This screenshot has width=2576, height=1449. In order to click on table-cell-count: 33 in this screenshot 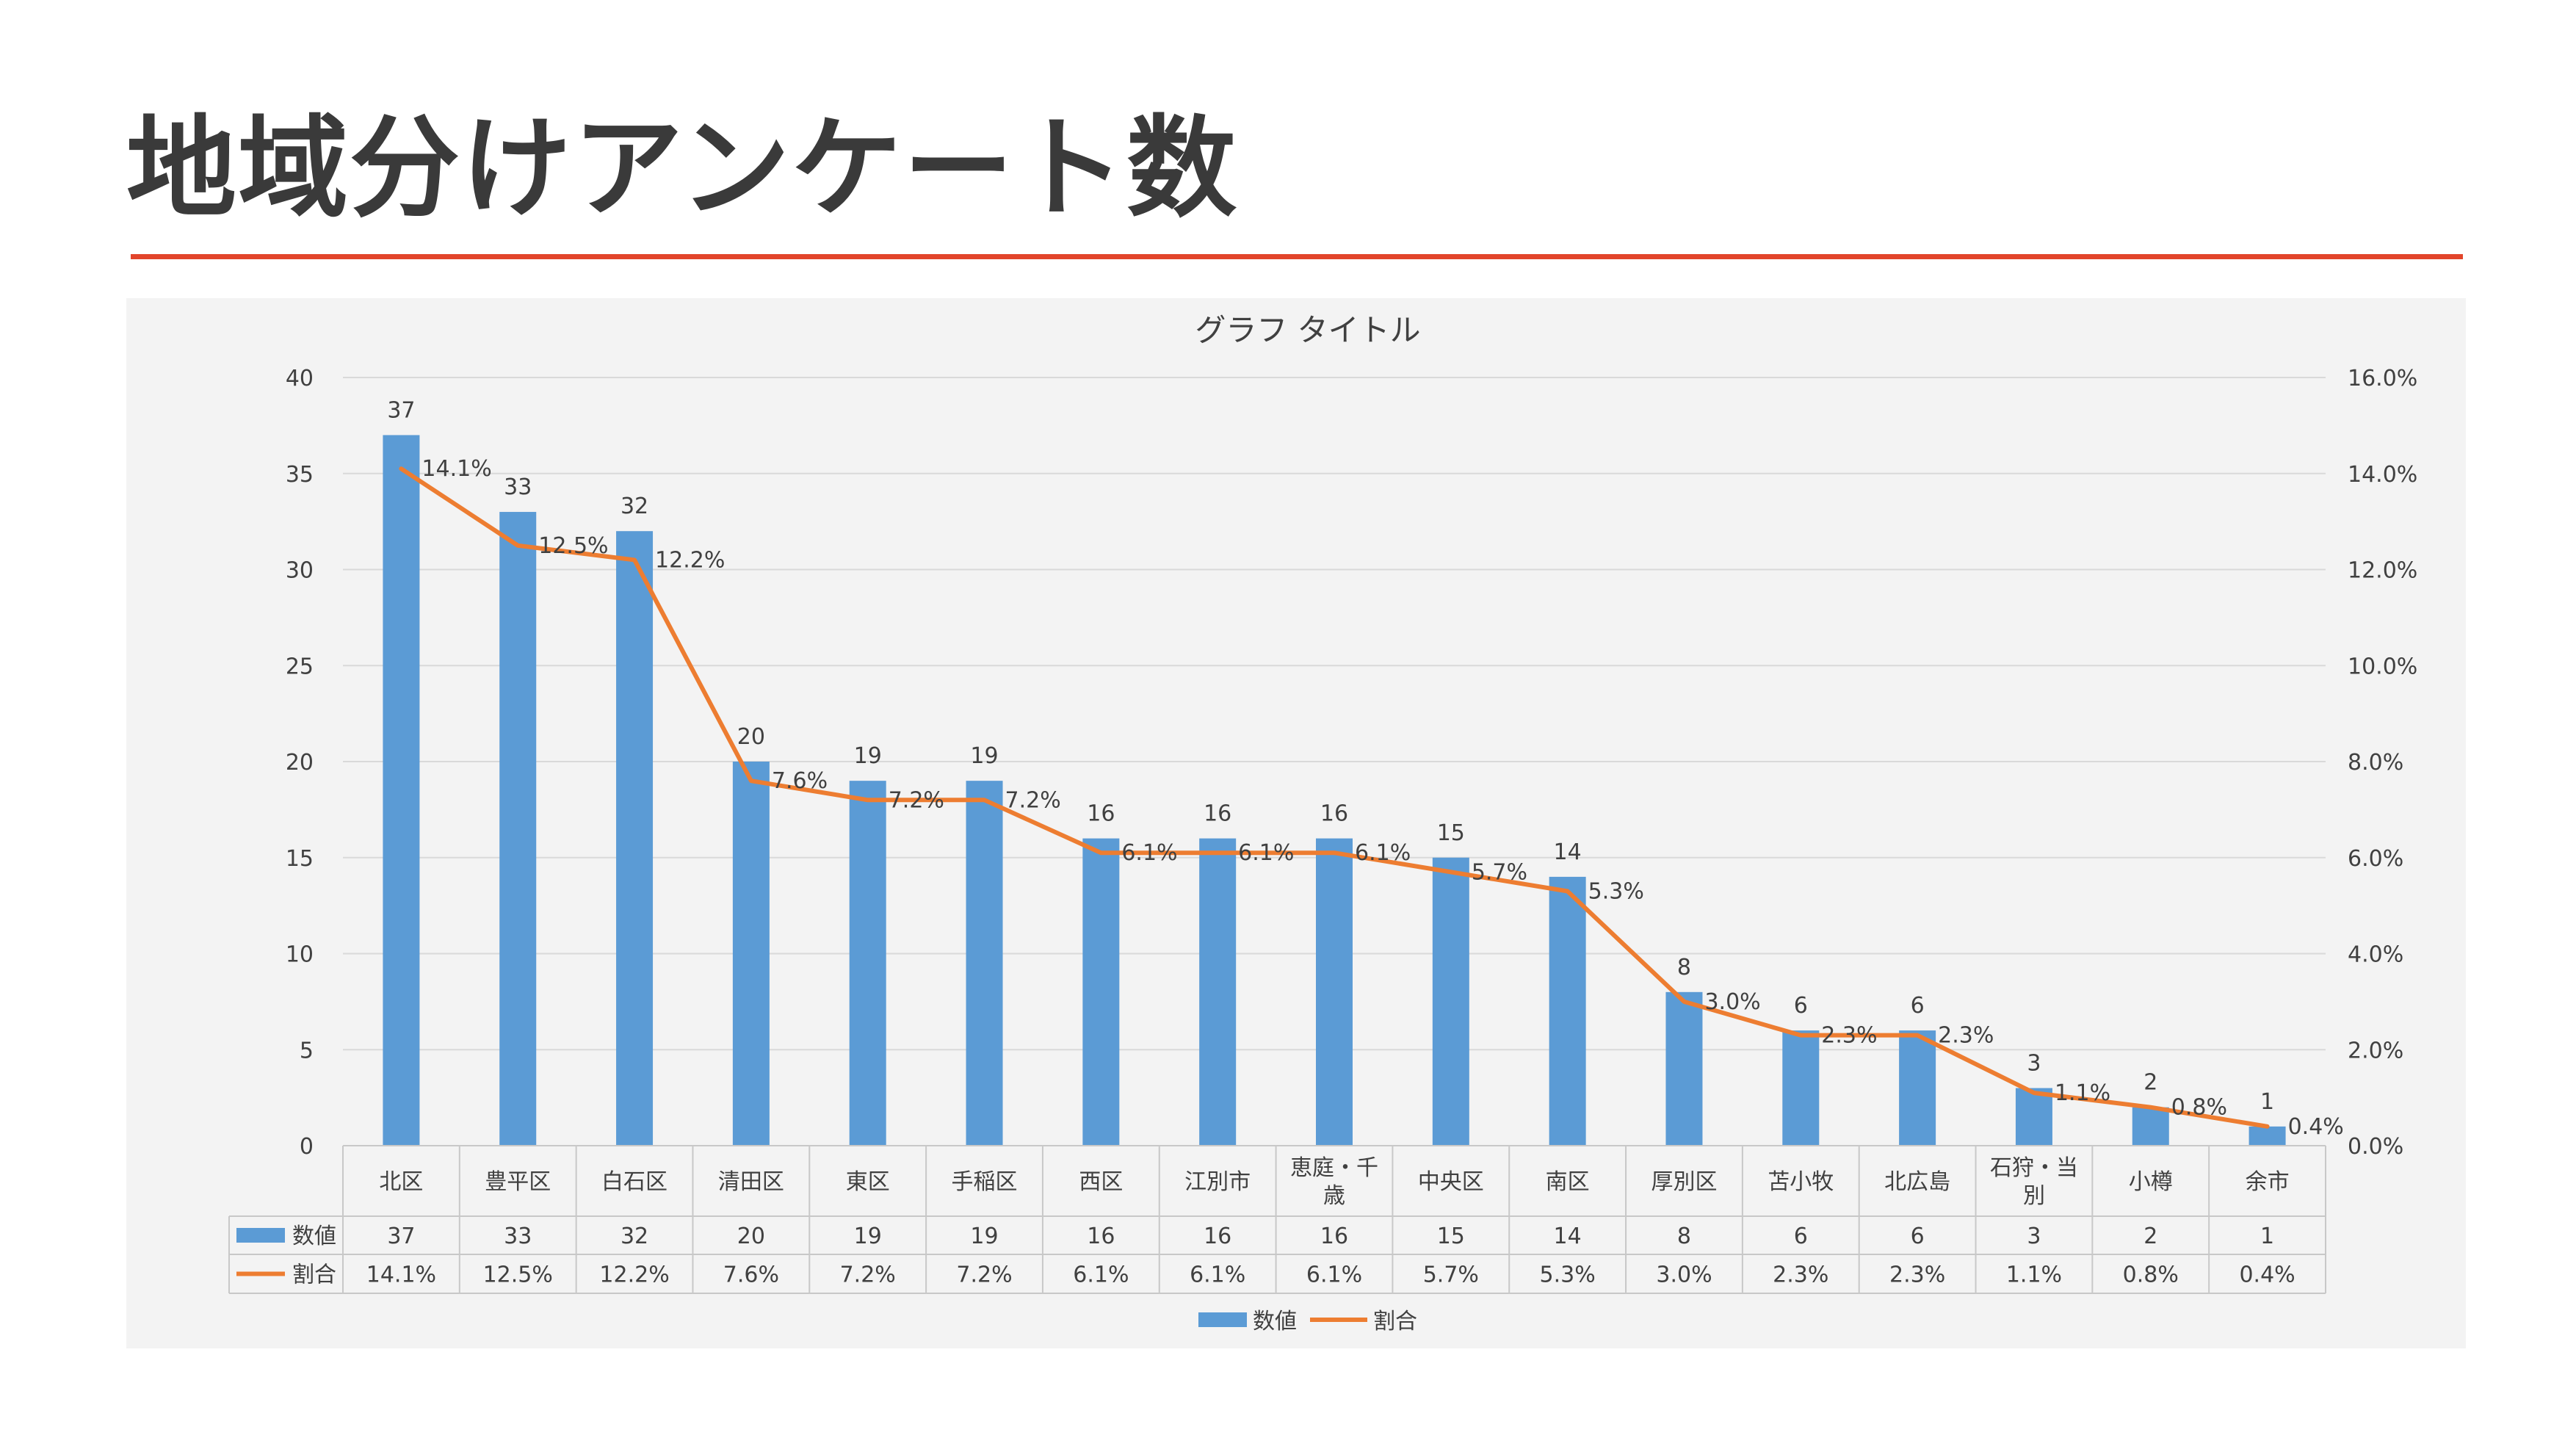, I will do `click(518, 1236)`.